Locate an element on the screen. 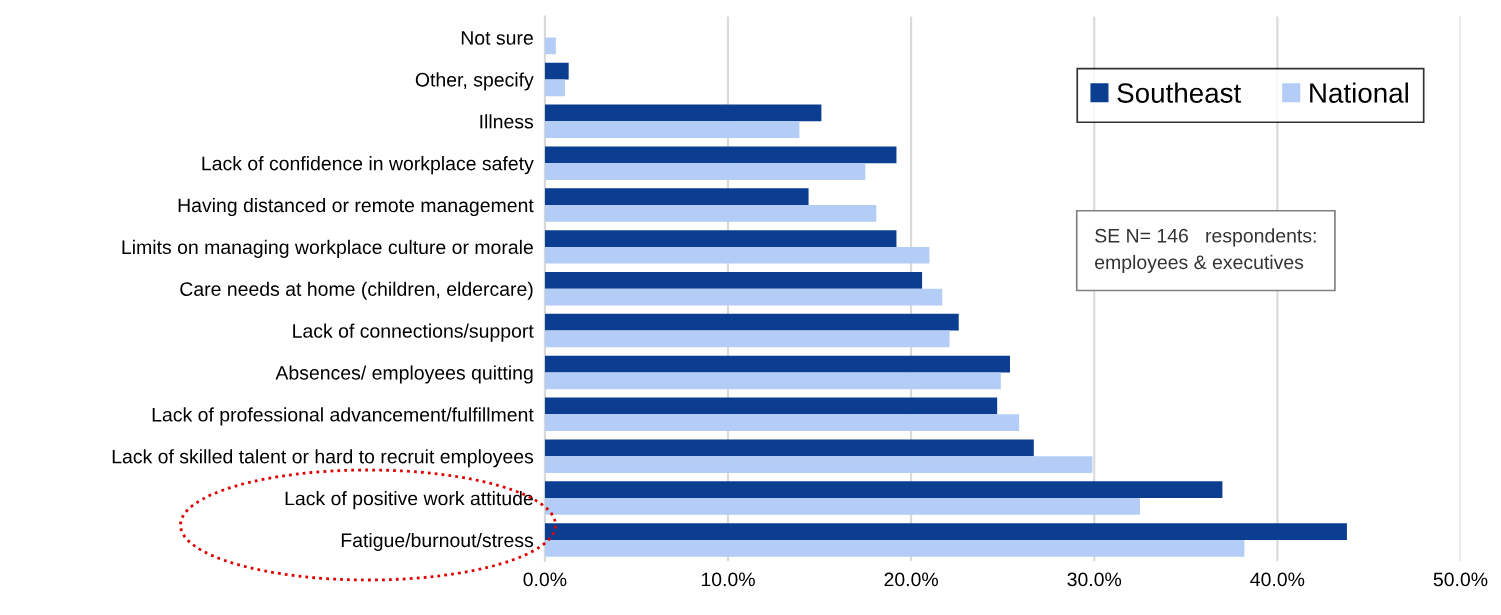 The height and width of the screenshot is (615, 1501). y-tick-label: Lack of connections/support is located at coordinates (413, 332).